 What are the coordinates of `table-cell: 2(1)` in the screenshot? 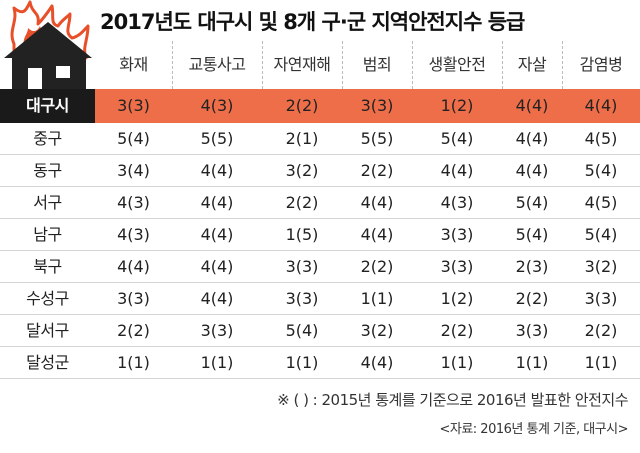 It's located at (302, 138).